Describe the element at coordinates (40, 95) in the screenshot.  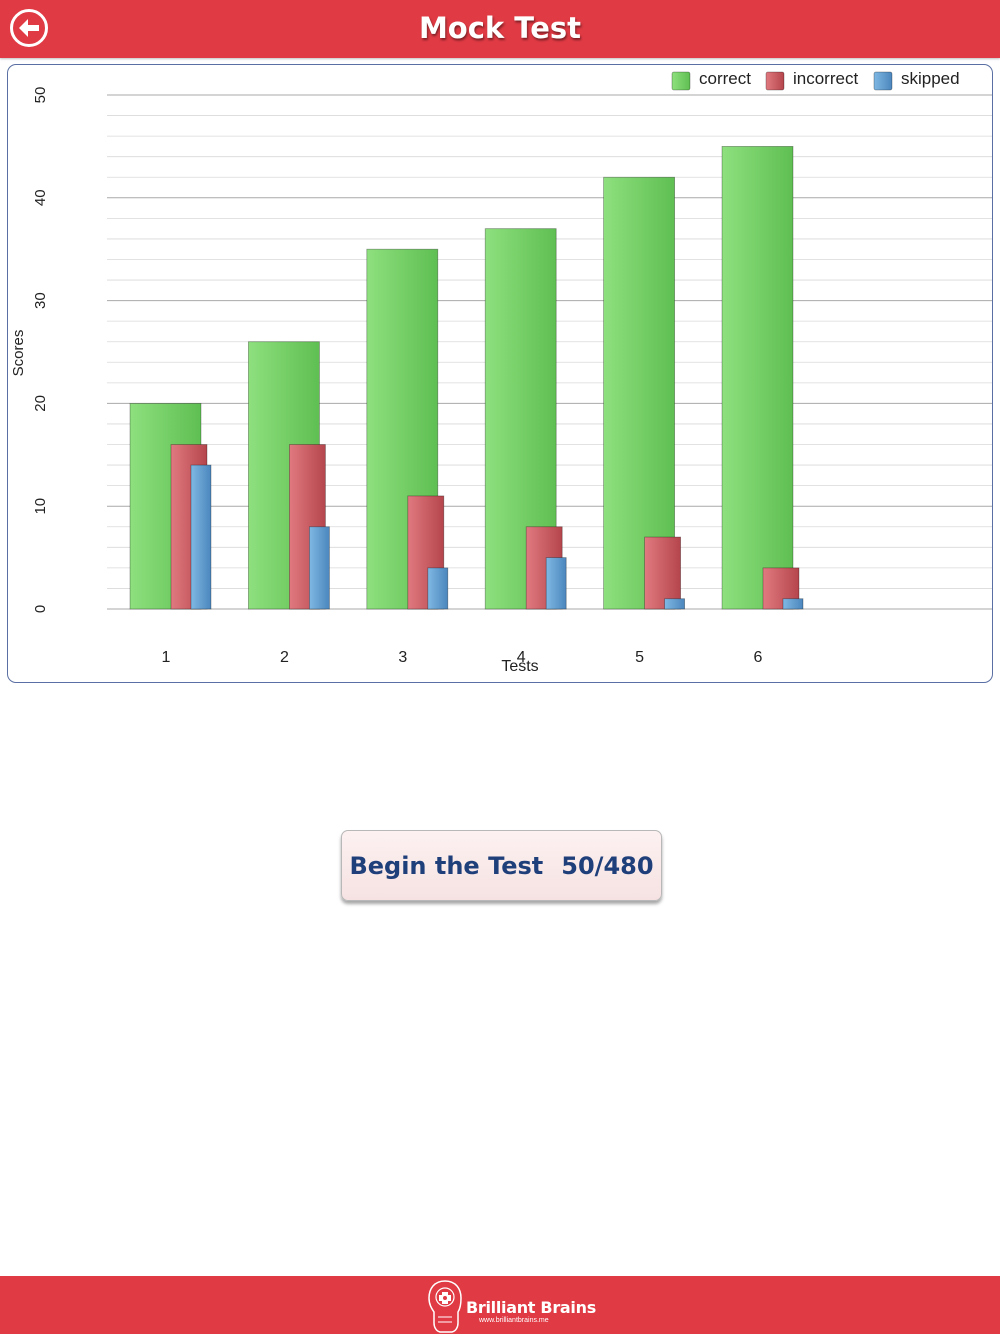
I see `y-tick-label: 50` at that location.